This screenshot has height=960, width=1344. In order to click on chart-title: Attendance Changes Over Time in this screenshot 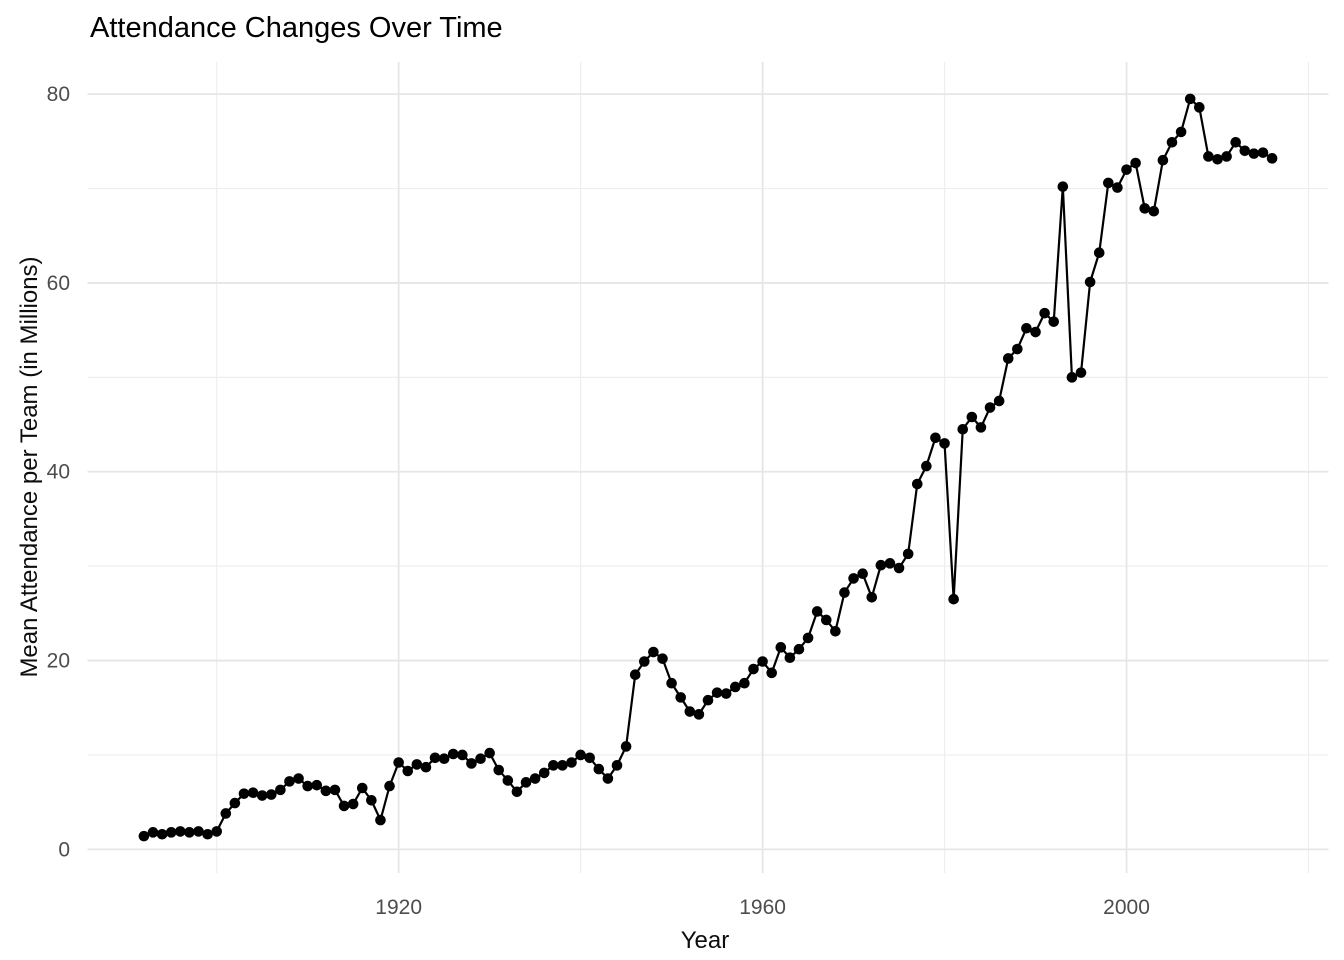, I will do `click(296, 28)`.